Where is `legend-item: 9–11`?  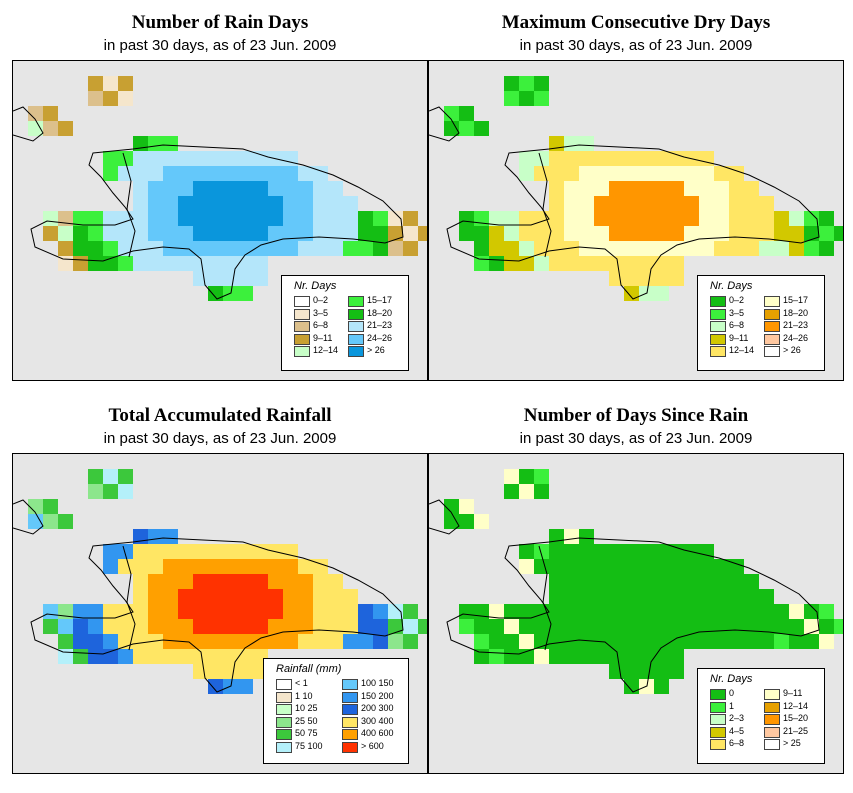
legend-item: 9–11 is located at coordinates (745, 339).